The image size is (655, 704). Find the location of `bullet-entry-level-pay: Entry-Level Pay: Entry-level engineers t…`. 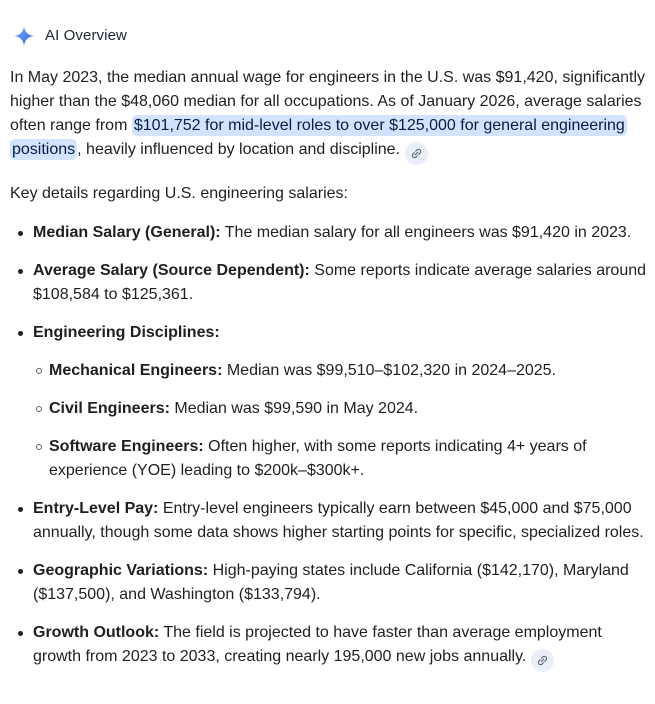

bullet-entry-level-pay: Entry-Level Pay: Entry-level engineers t… is located at coordinates (330, 521).